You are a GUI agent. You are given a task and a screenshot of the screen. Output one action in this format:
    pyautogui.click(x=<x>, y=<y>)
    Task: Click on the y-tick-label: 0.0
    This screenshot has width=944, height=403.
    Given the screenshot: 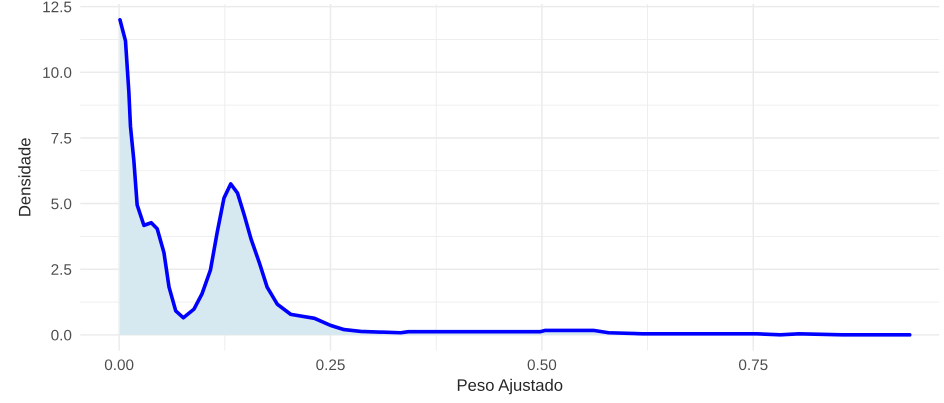 What is the action you would take?
    pyautogui.click(x=61, y=335)
    